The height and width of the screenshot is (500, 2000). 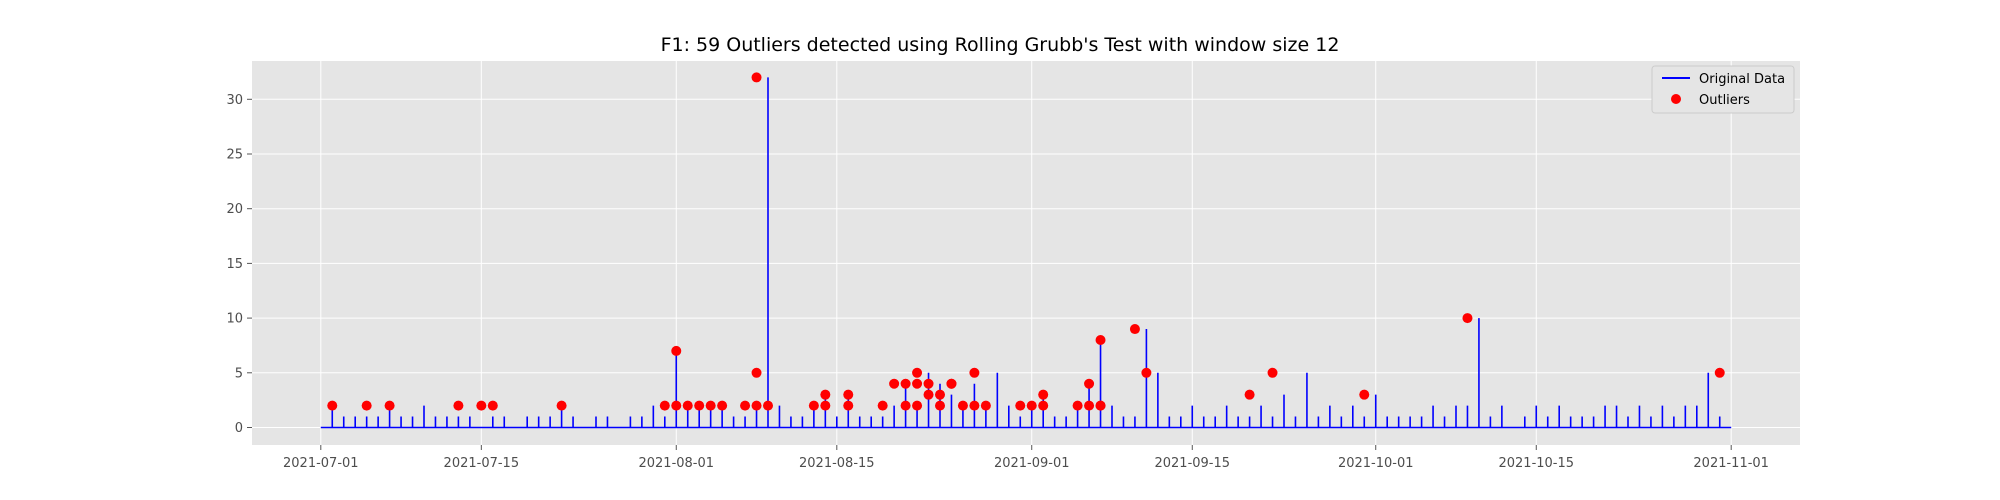 What do you see at coordinates (482, 463) in the screenshot?
I see `x-tick-label: 2021-07-15` at bounding box center [482, 463].